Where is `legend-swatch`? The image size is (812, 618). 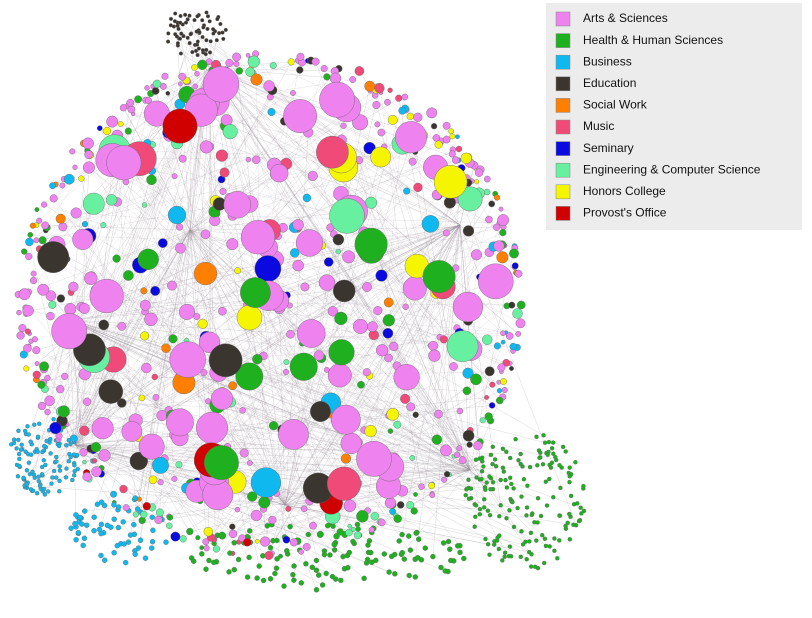 legend-swatch is located at coordinates (563, 84).